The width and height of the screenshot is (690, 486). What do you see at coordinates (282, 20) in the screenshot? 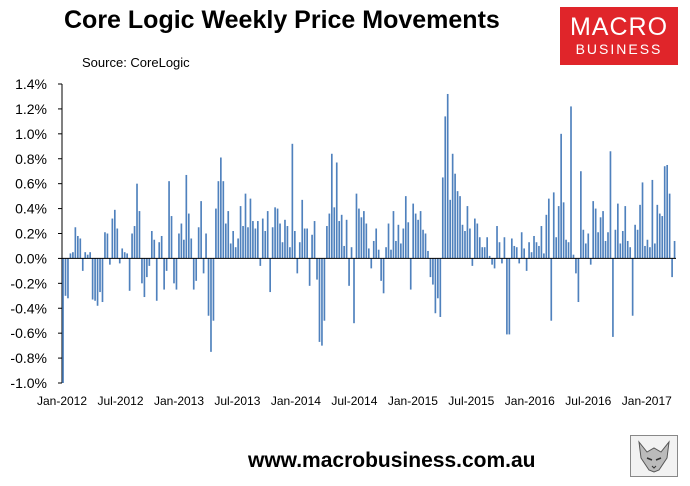
I see `chart-title: Core Logic Weekly Price Movements` at bounding box center [282, 20].